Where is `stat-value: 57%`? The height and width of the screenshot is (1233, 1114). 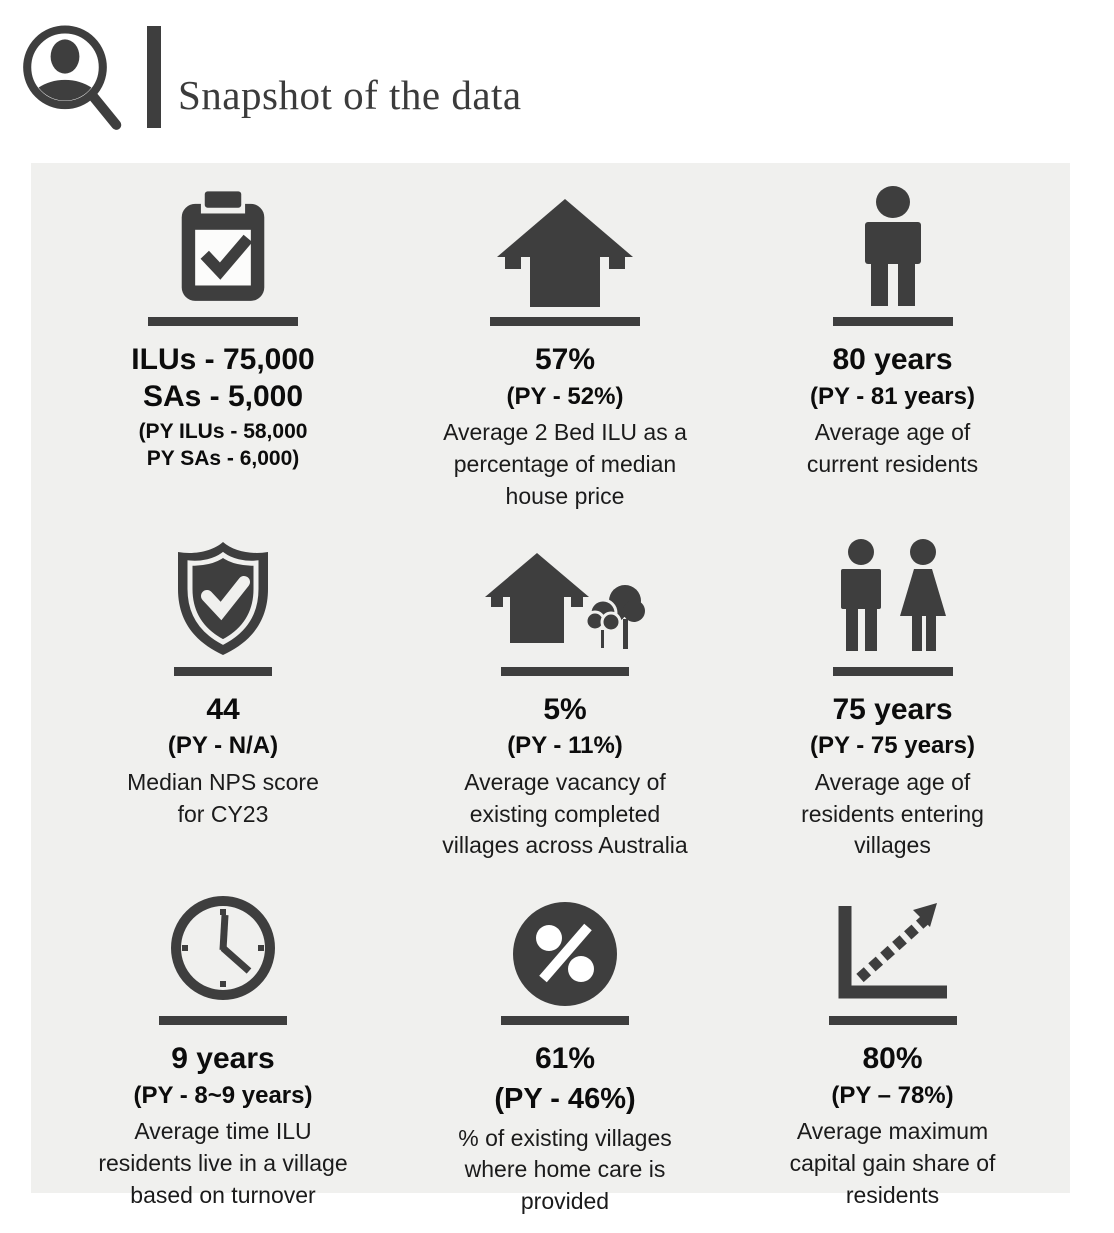 stat-value: 57% is located at coordinates (565, 359).